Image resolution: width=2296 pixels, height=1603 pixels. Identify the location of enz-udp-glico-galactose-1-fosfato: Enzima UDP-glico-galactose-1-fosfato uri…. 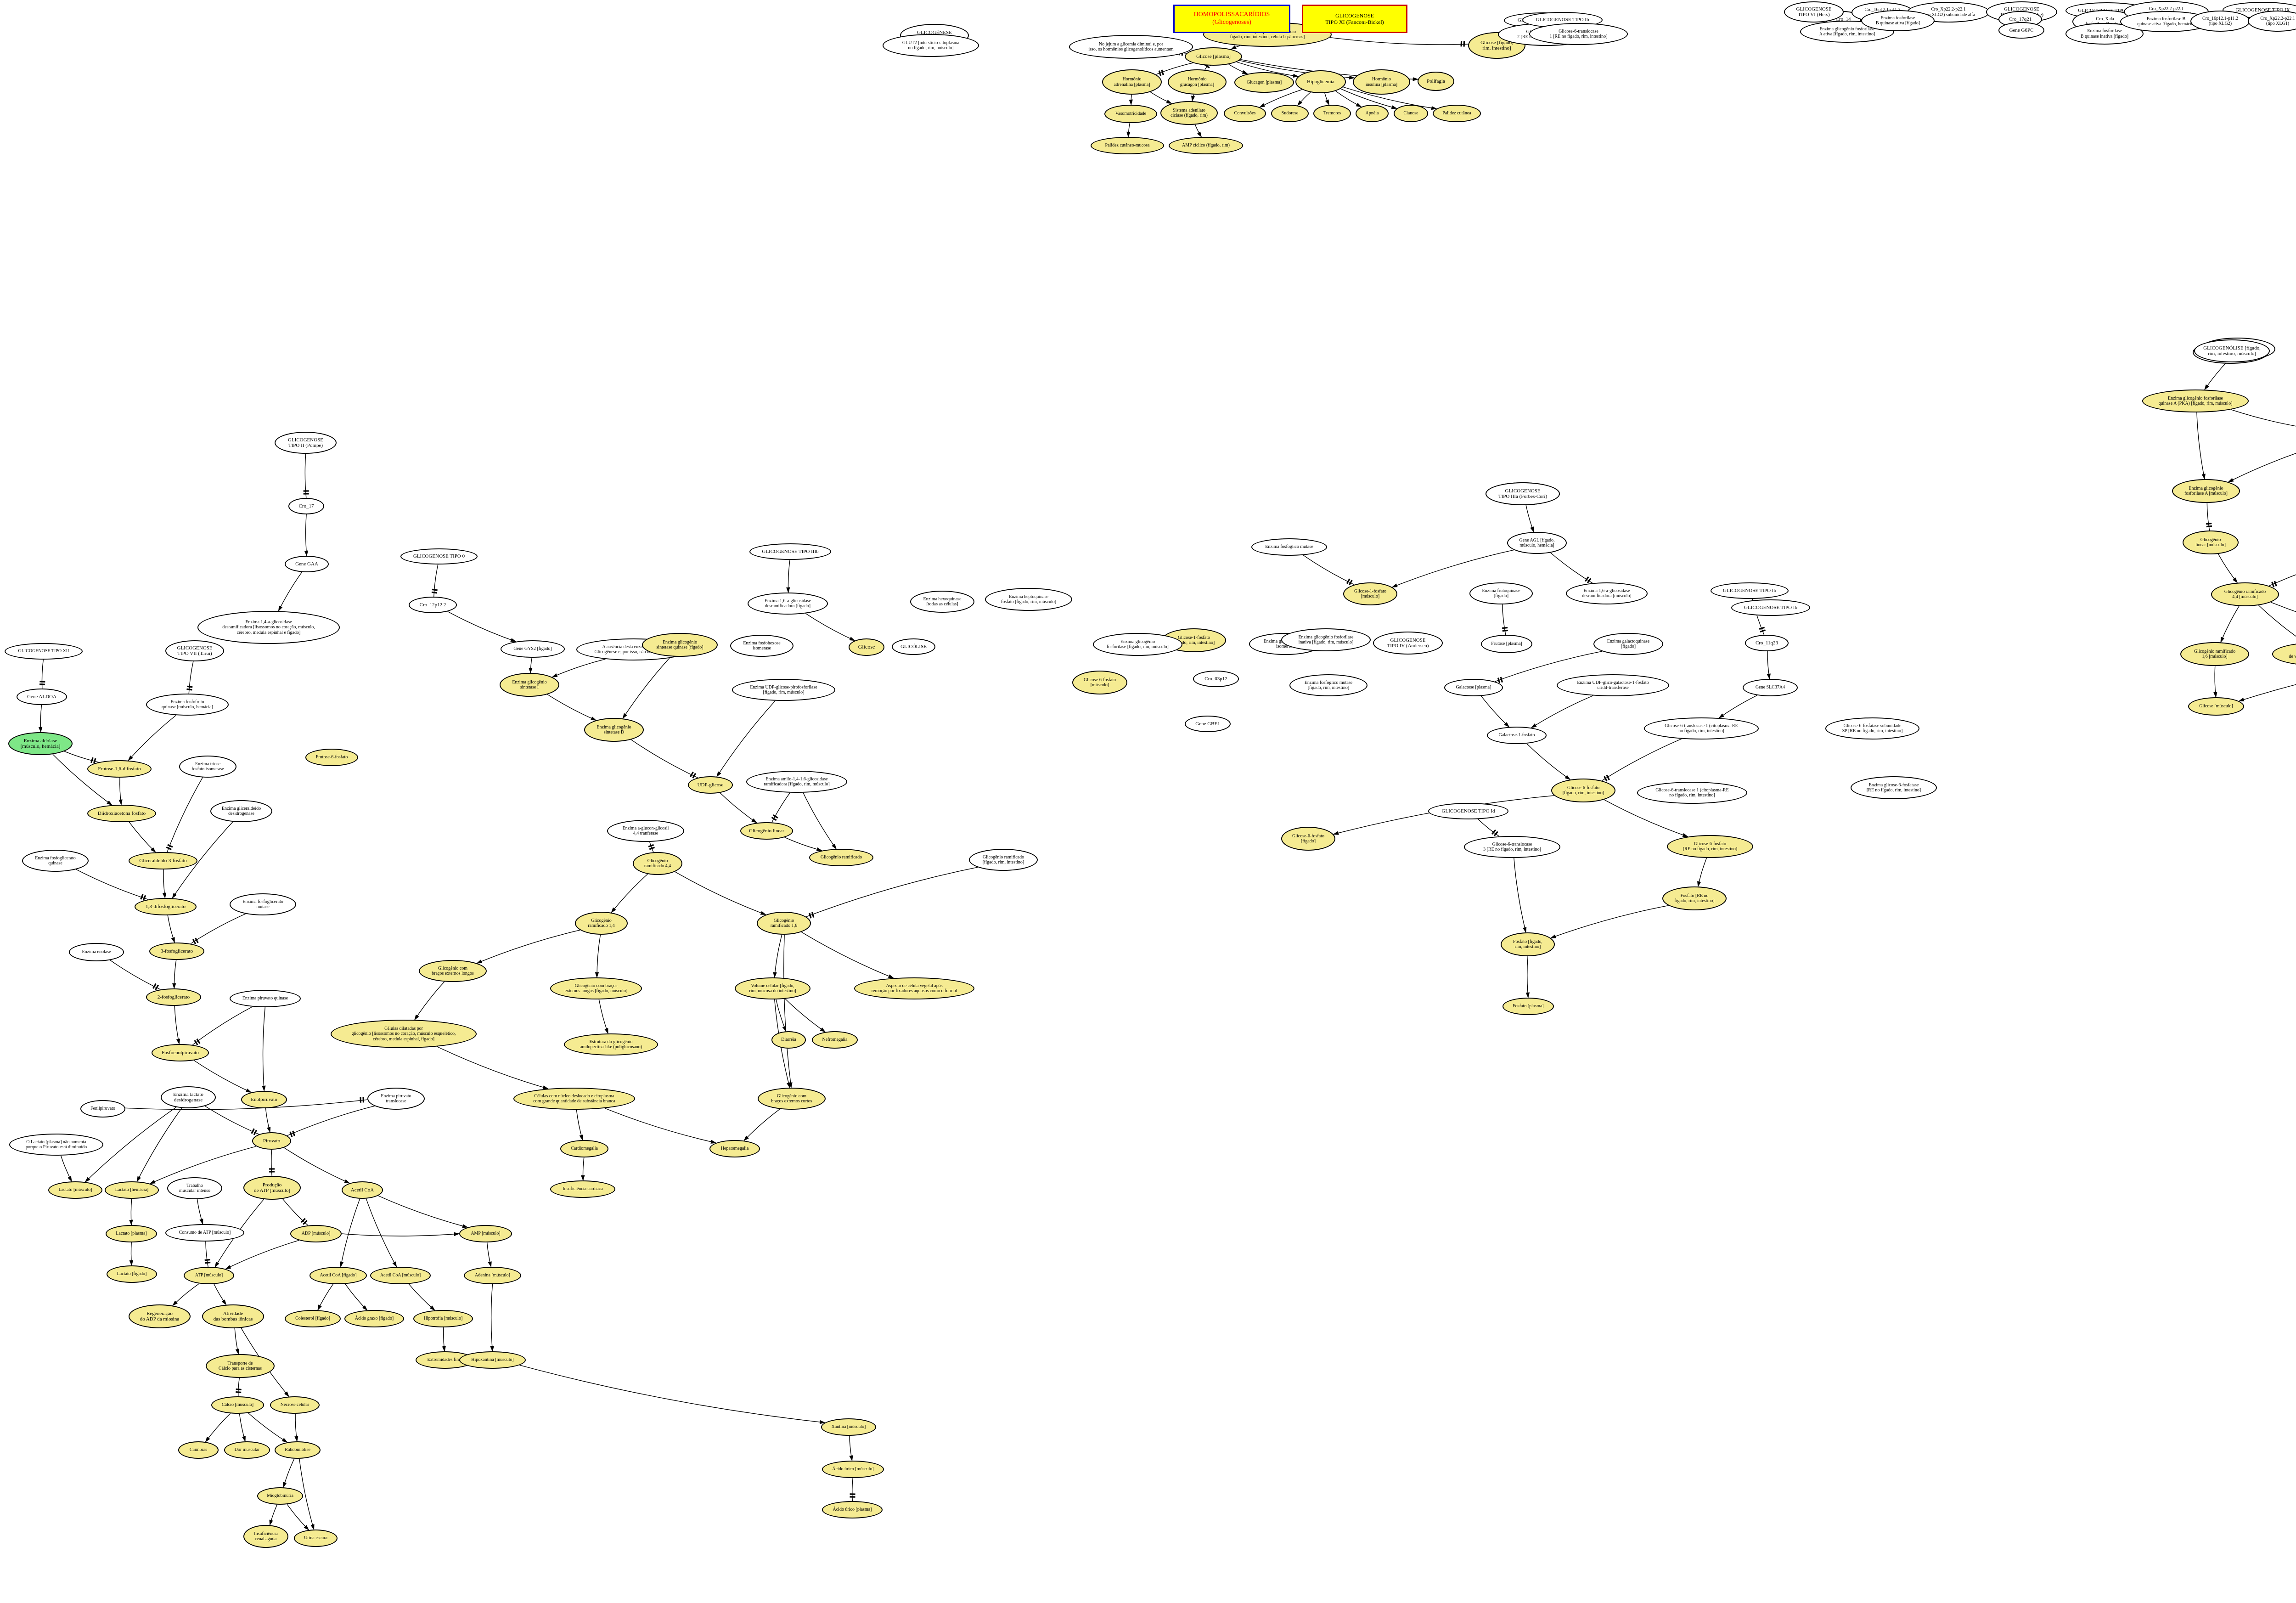
(1613, 685).